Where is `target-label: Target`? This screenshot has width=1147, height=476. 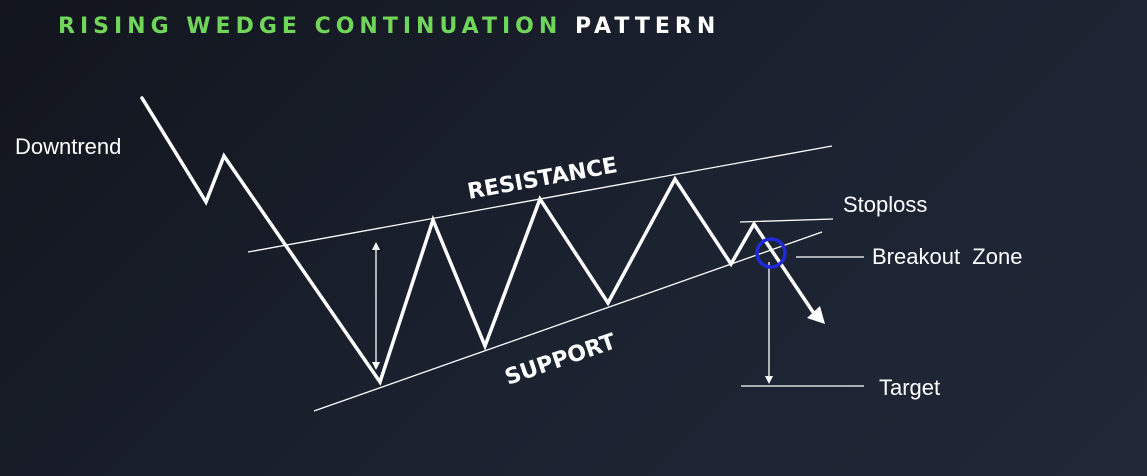
target-label: Target is located at coordinates (909, 387).